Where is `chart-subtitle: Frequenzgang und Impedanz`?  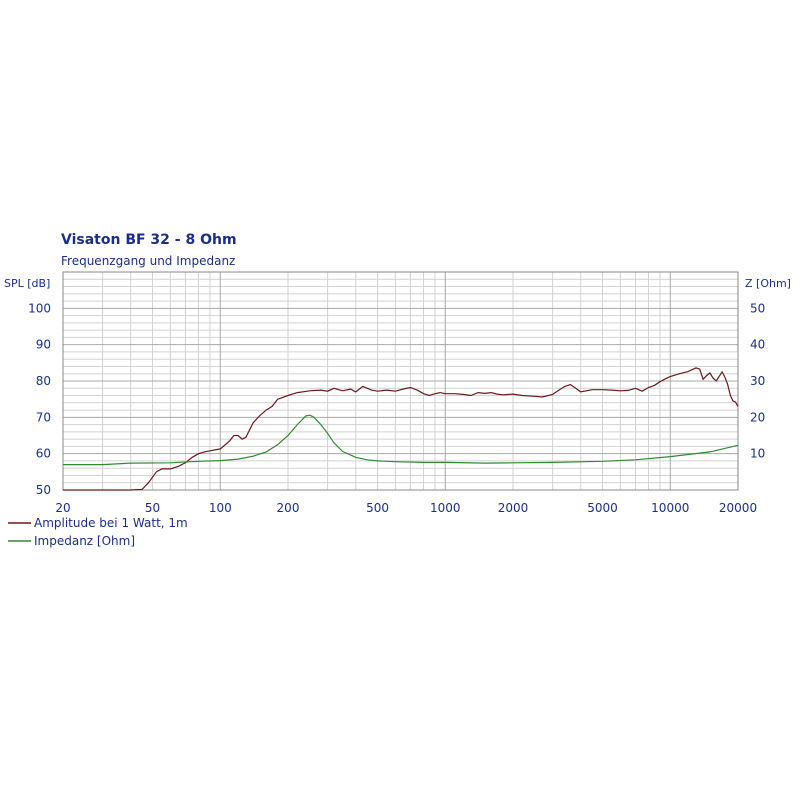 chart-subtitle: Frequenzgang und Impedanz is located at coordinates (148, 261).